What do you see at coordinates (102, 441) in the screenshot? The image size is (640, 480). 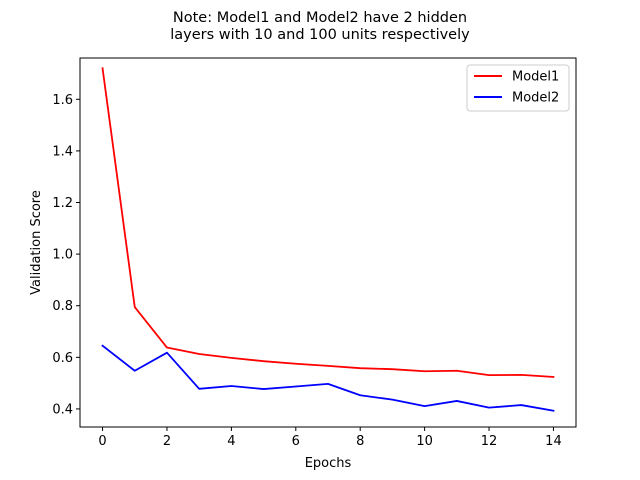 I see `x-tick-label: 0` at bounding box center [102, 441].